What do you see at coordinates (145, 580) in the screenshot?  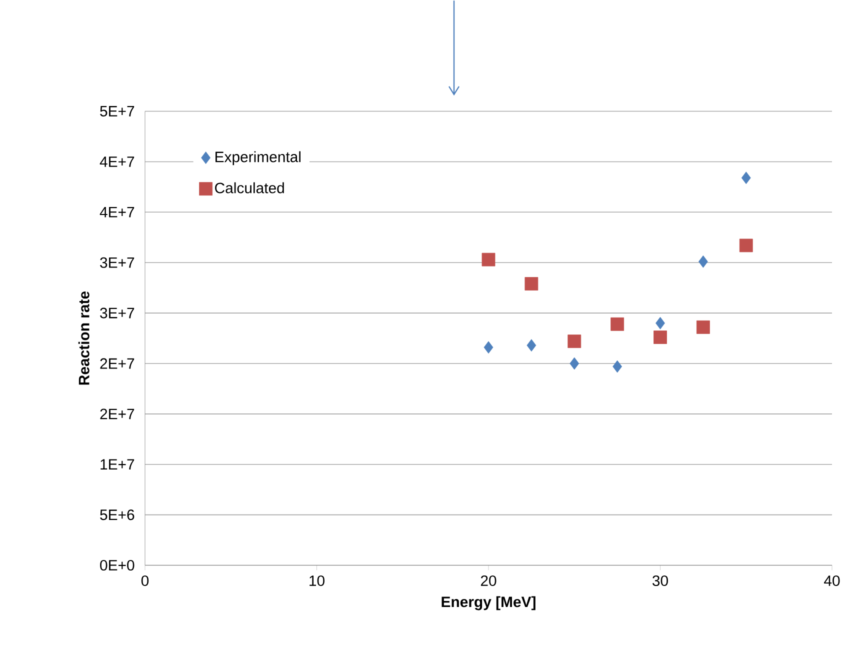 I see `x-tick-label: 0` at bounding box center [145, 580].